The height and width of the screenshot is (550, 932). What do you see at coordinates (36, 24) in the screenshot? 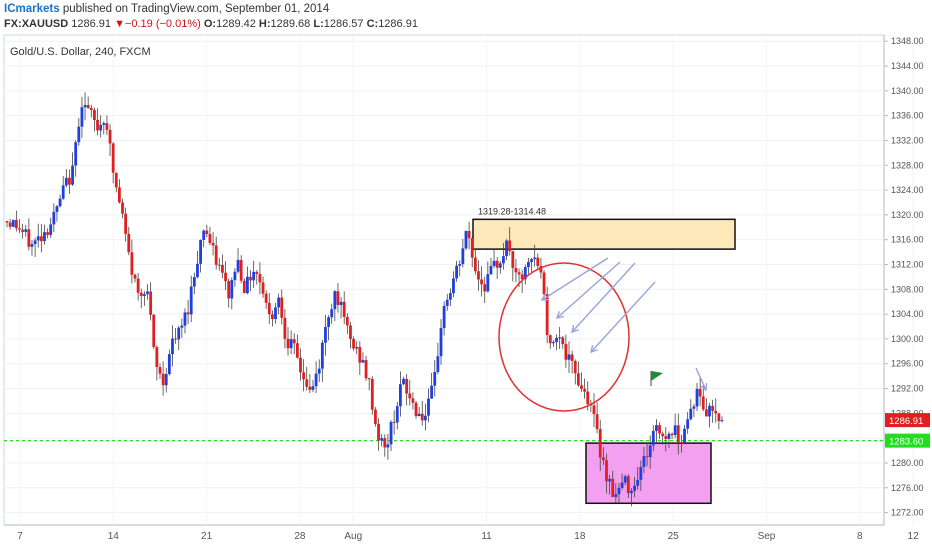
I see `symbol-name: FX:XAUUSD` at bounding box center [36, 24].